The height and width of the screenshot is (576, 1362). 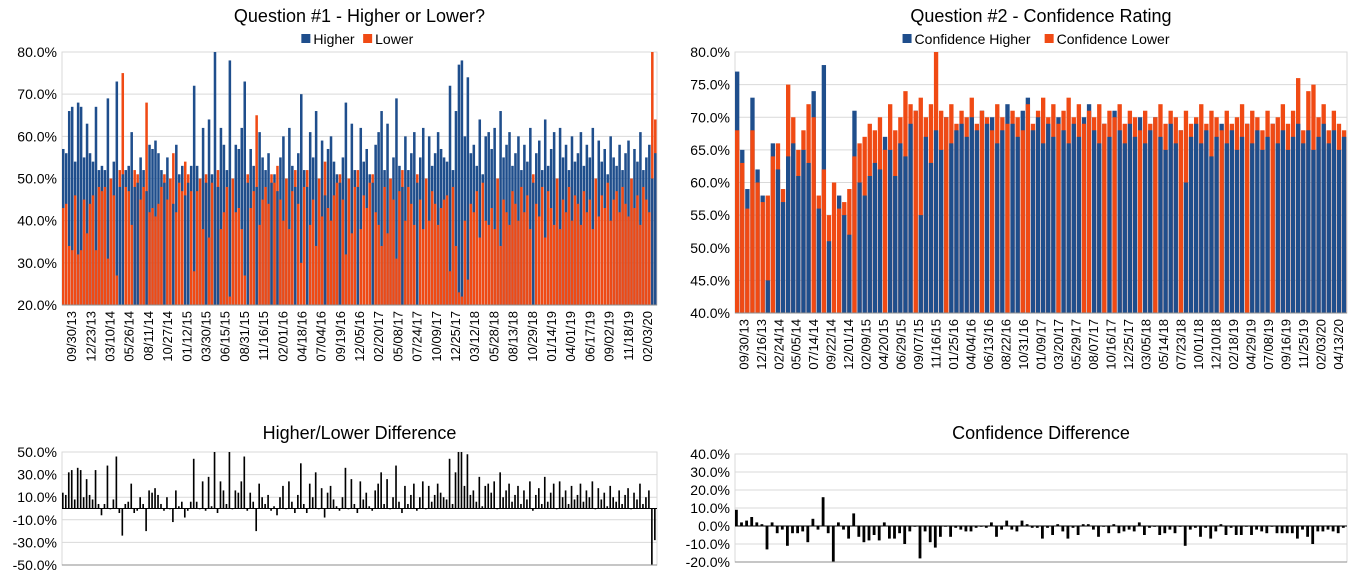 I want to click on x-tick-label: 02/09/15, so click(x=866, y=344).